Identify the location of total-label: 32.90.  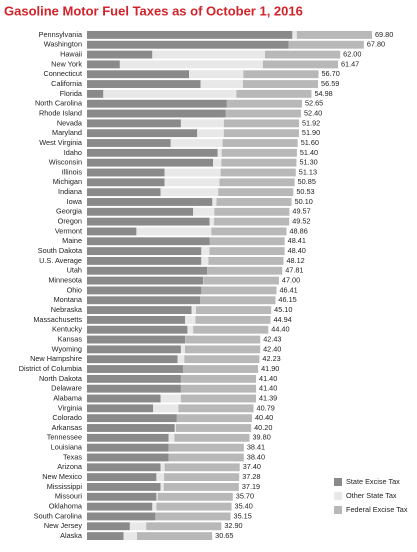
(233, 525).